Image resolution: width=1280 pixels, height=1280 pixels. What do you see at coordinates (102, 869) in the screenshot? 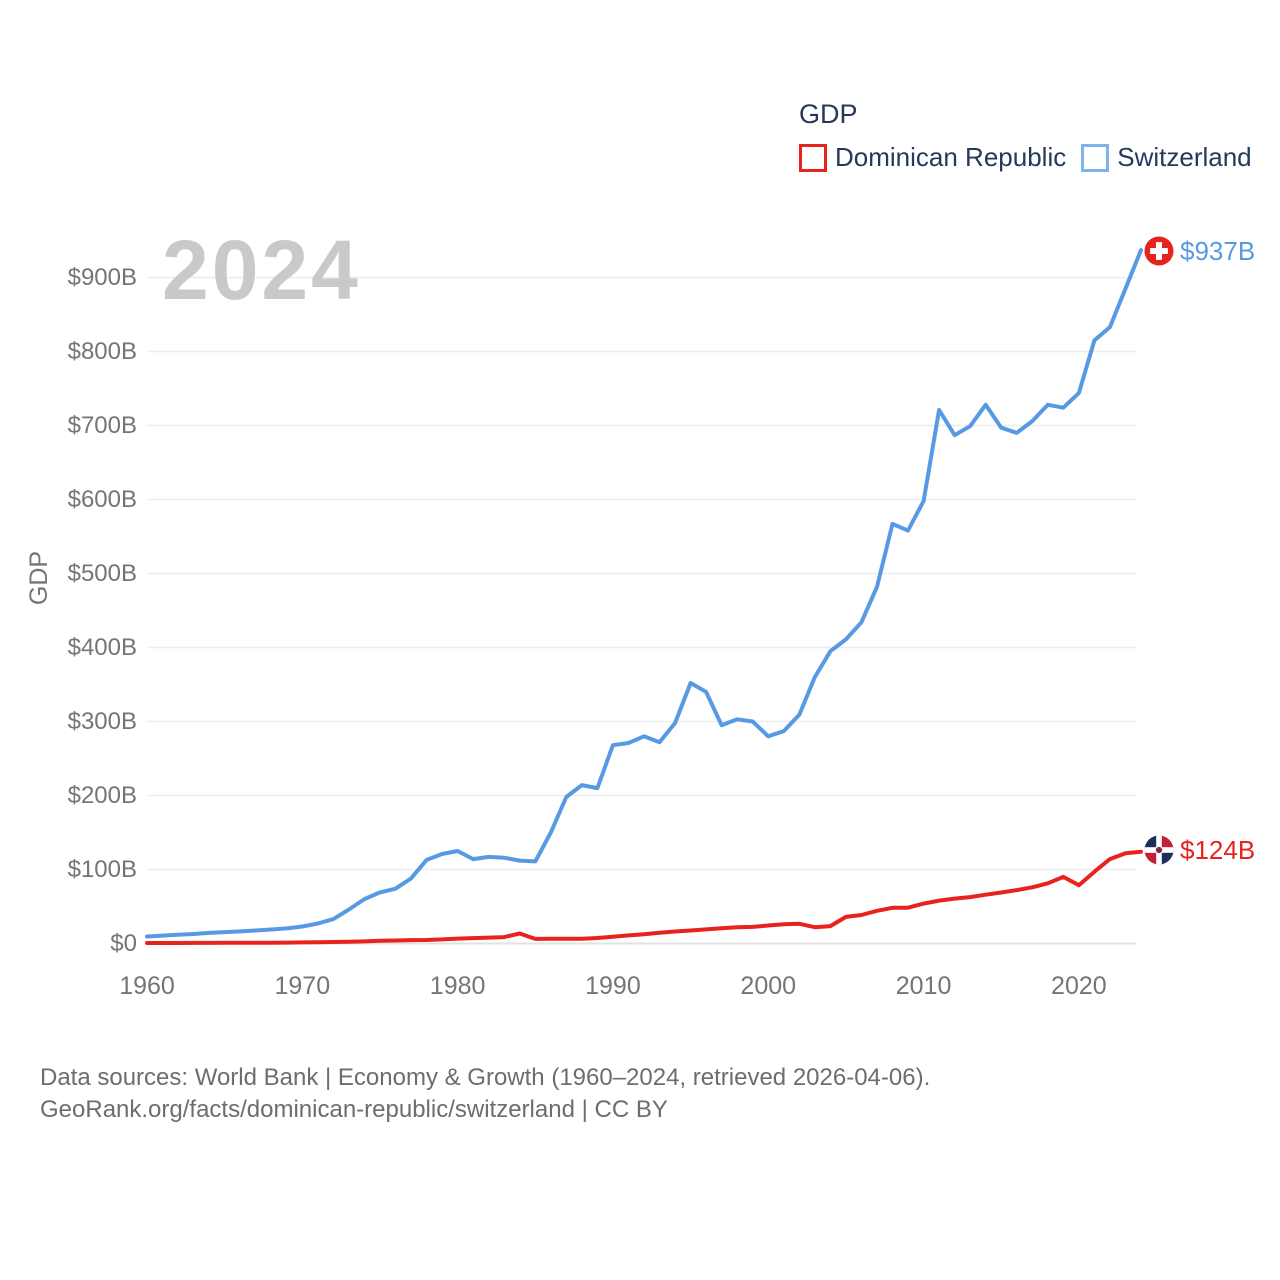
I see `y-tick-label: $100B` at bounding box center [102, 869].